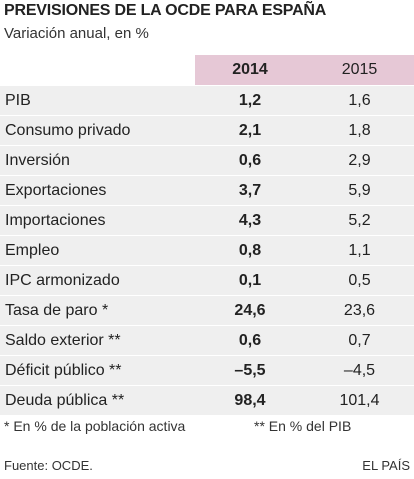 This screenshot has width=414, height=479. What do you see at coordinates (65, 400) in the screenshot?
I see `row-label: Deuda pública **` at bounding box center [65, 400].